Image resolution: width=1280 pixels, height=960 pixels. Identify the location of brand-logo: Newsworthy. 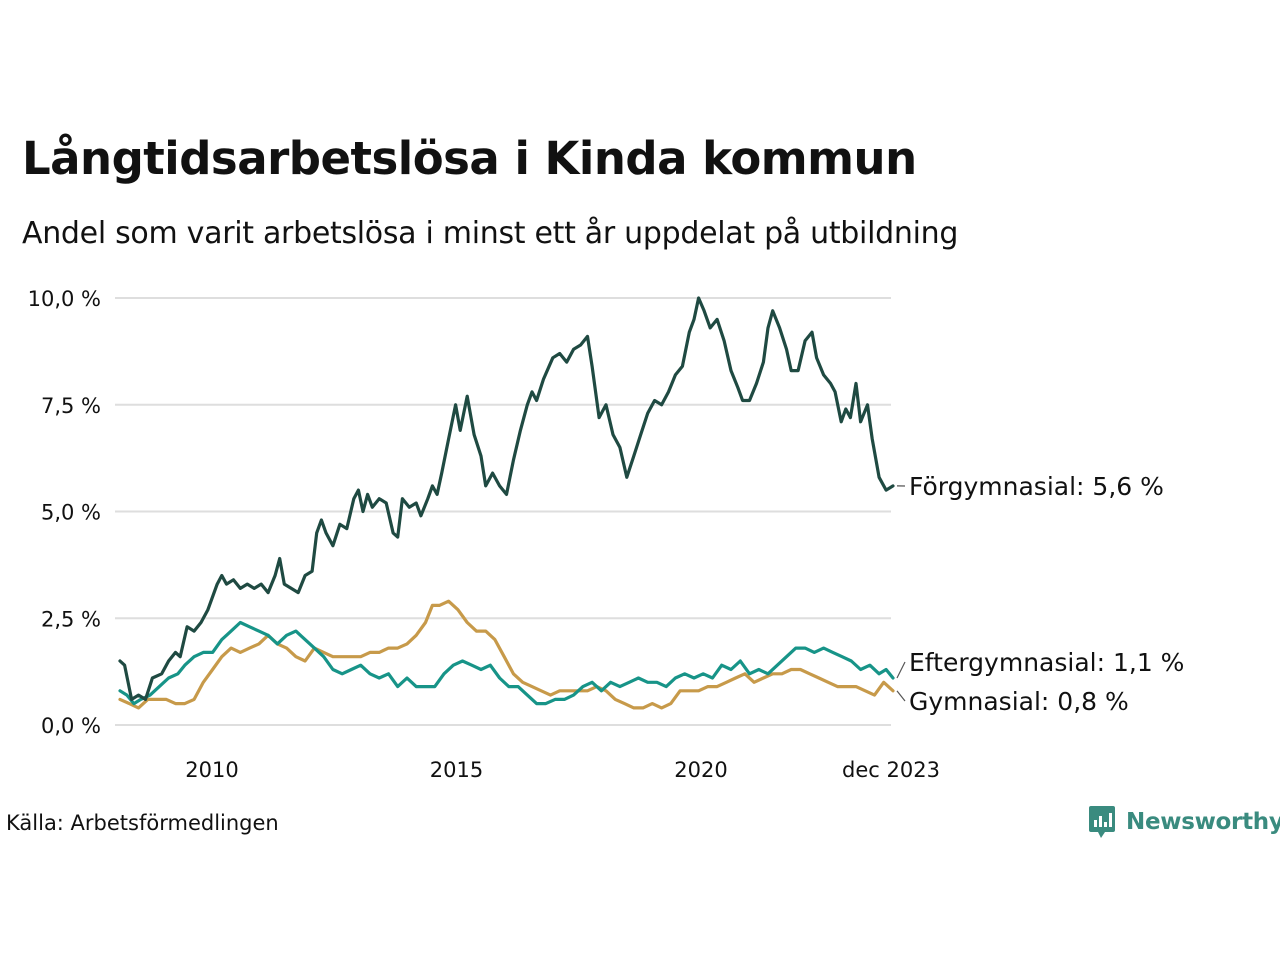
(1184, 822).